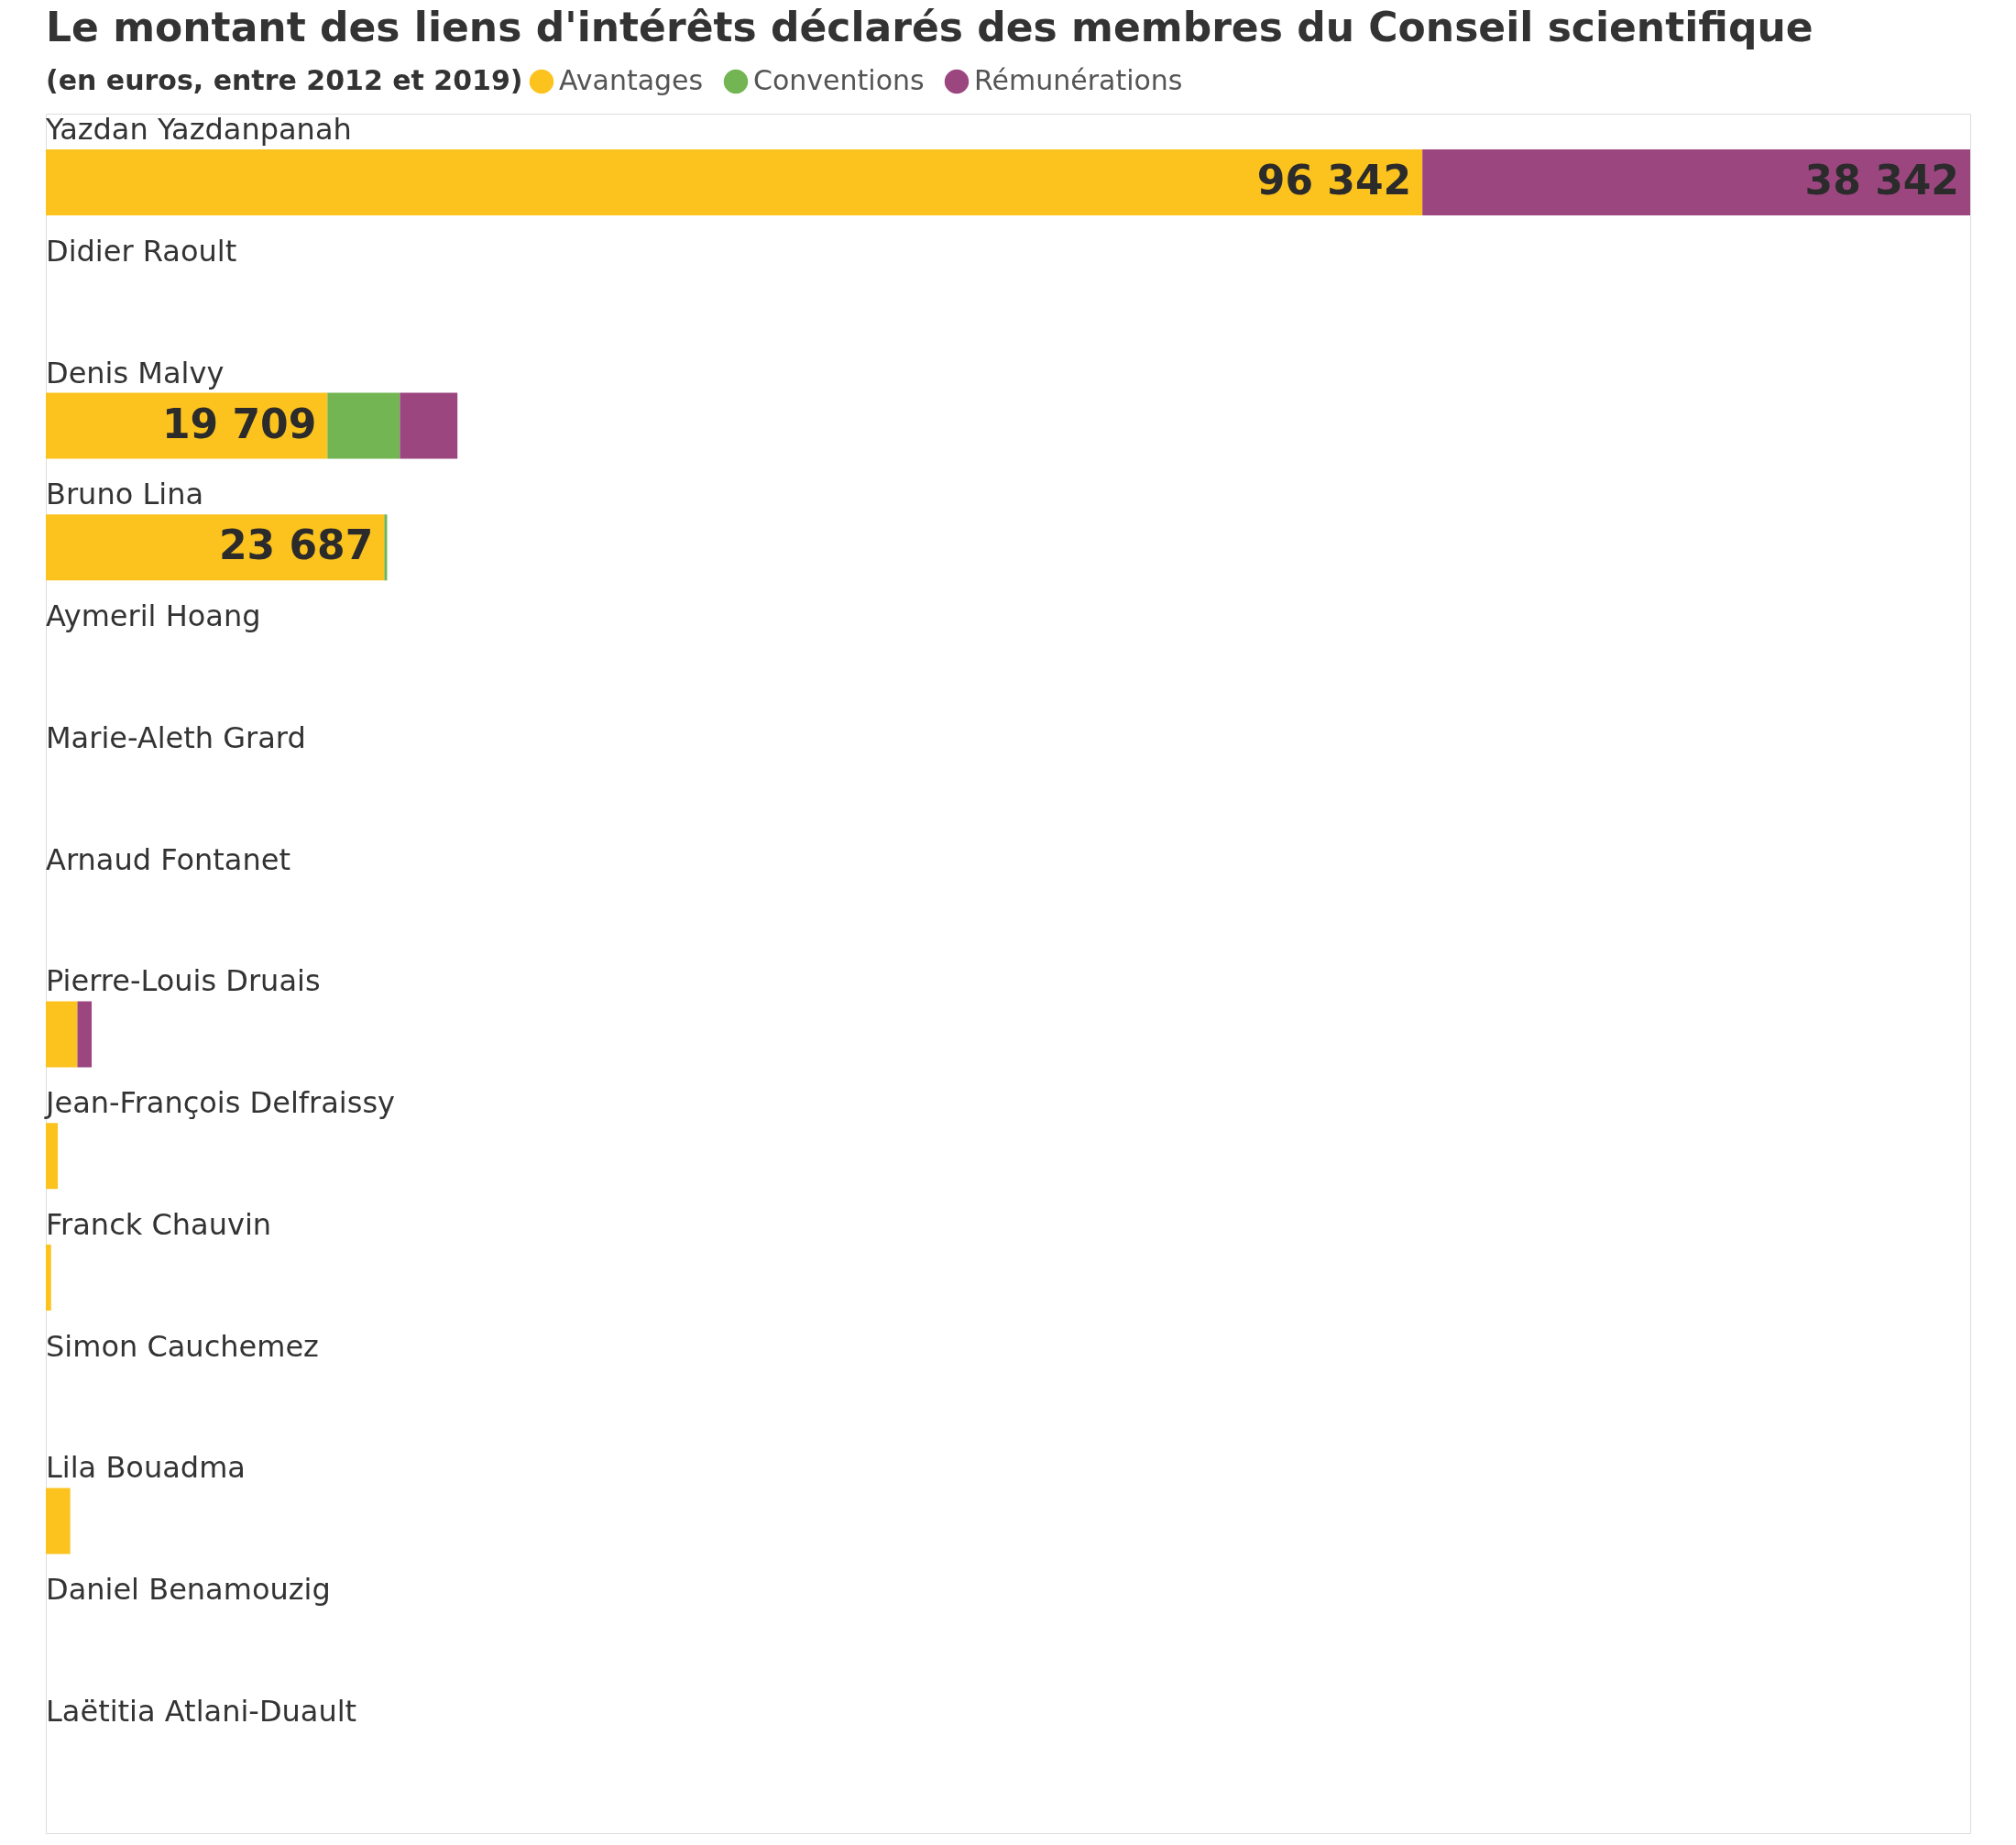  What do you see at coordinates (631, 80) in the screenshot?
I see `legend-label: Avantages` at bounding box center [631, 80].